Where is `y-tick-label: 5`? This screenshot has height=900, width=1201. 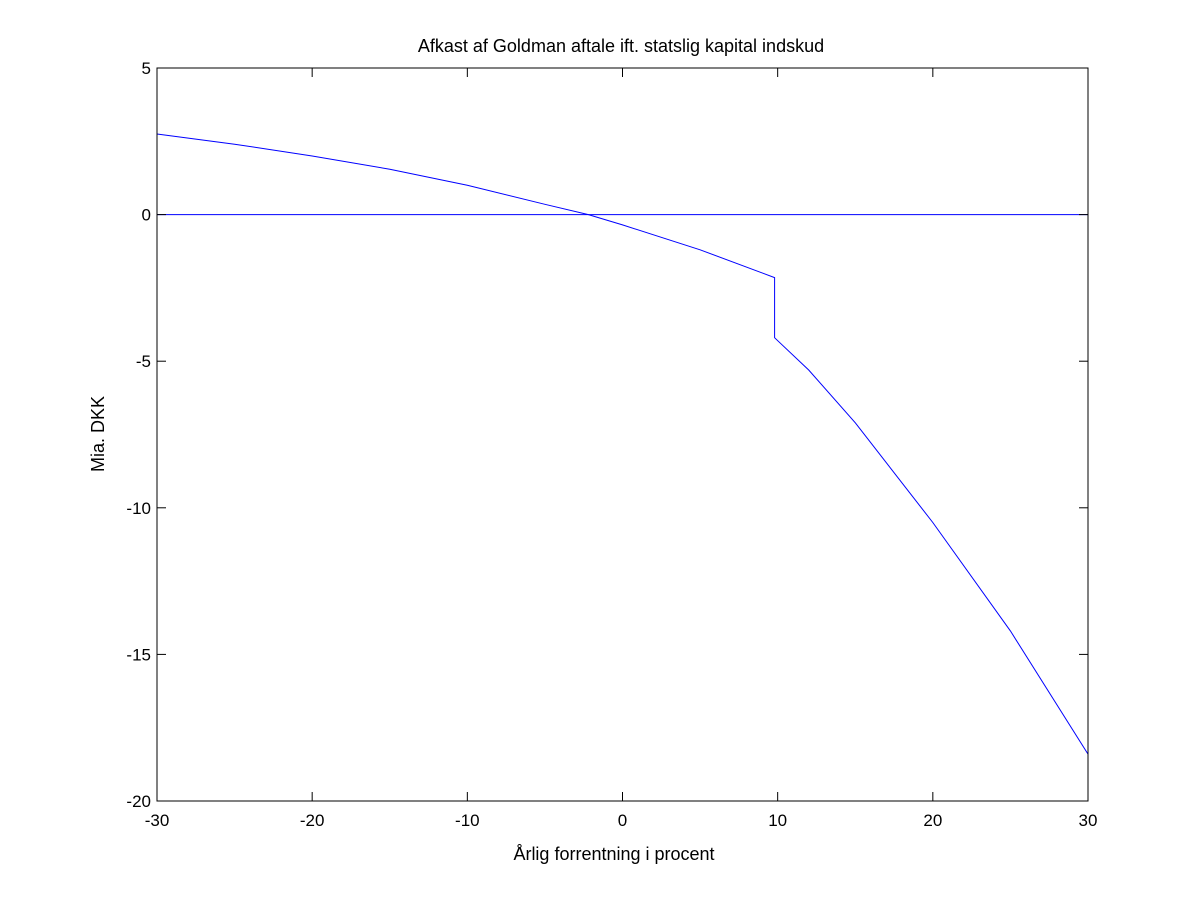 y-tick-label: 5 is located at coordinates (146, 68).